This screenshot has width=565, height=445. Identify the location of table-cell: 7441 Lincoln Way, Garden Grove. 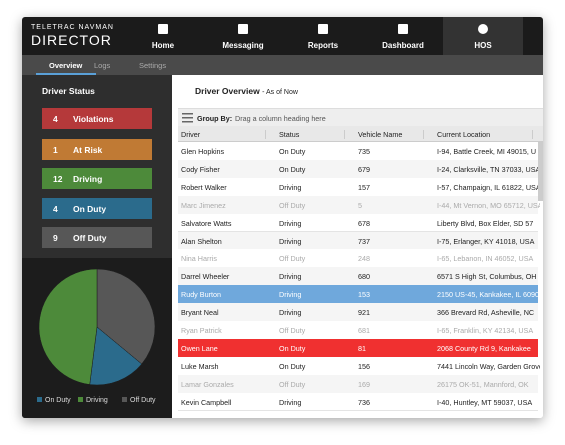
(488, 366).